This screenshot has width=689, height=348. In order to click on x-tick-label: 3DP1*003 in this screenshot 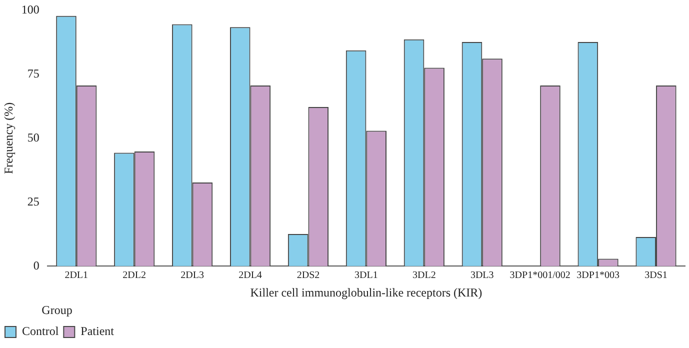, I will do `click(598, 275)`.